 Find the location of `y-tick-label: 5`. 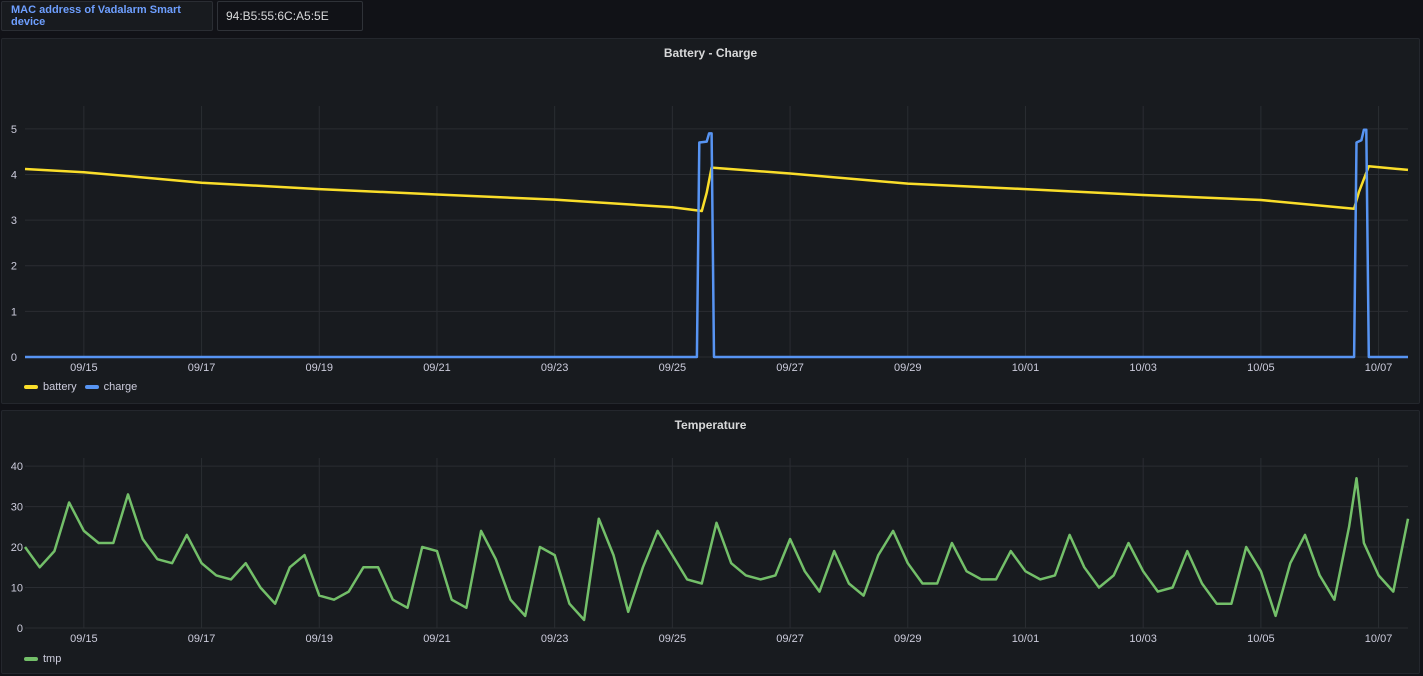

y-tick-label: 5 is located at coordinates (14, 130).